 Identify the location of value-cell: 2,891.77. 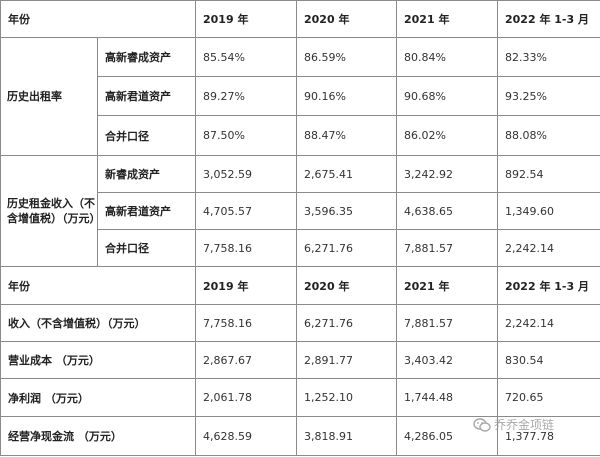
(346, 360).